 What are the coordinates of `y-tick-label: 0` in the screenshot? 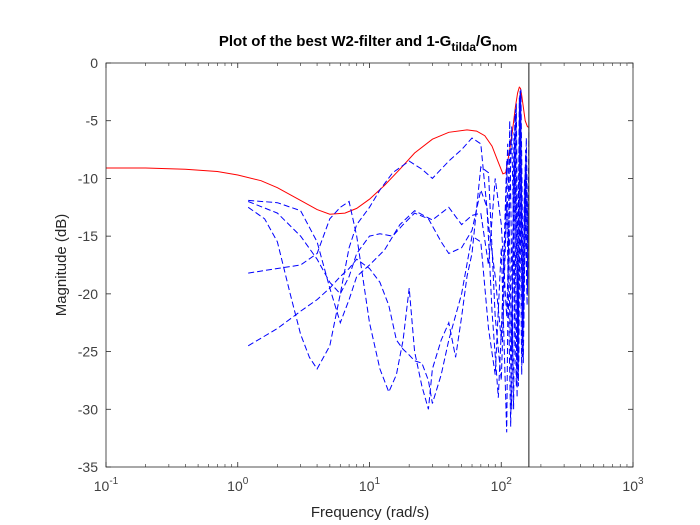 It's located at (94, 63).